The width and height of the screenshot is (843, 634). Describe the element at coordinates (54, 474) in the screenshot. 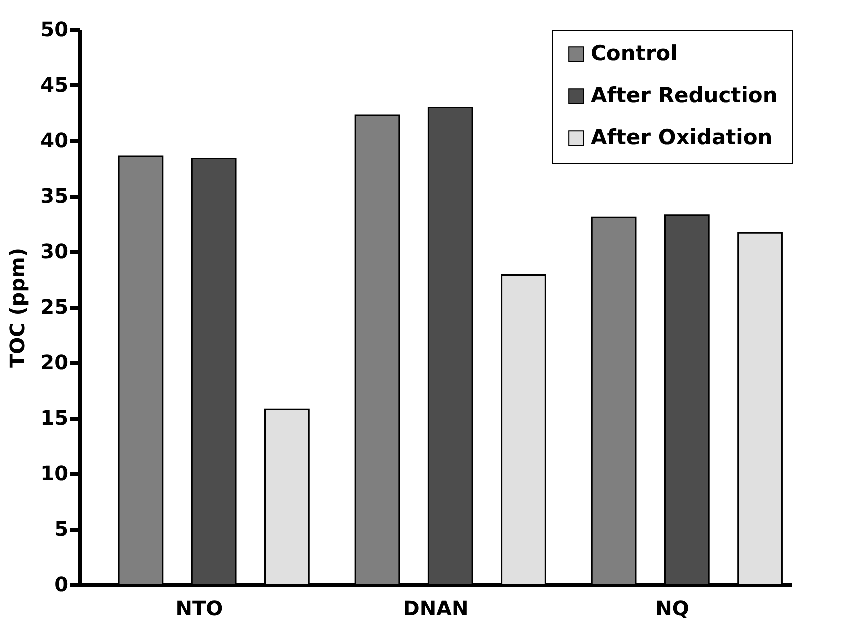

I see `y-tick-label: 10` at that location.